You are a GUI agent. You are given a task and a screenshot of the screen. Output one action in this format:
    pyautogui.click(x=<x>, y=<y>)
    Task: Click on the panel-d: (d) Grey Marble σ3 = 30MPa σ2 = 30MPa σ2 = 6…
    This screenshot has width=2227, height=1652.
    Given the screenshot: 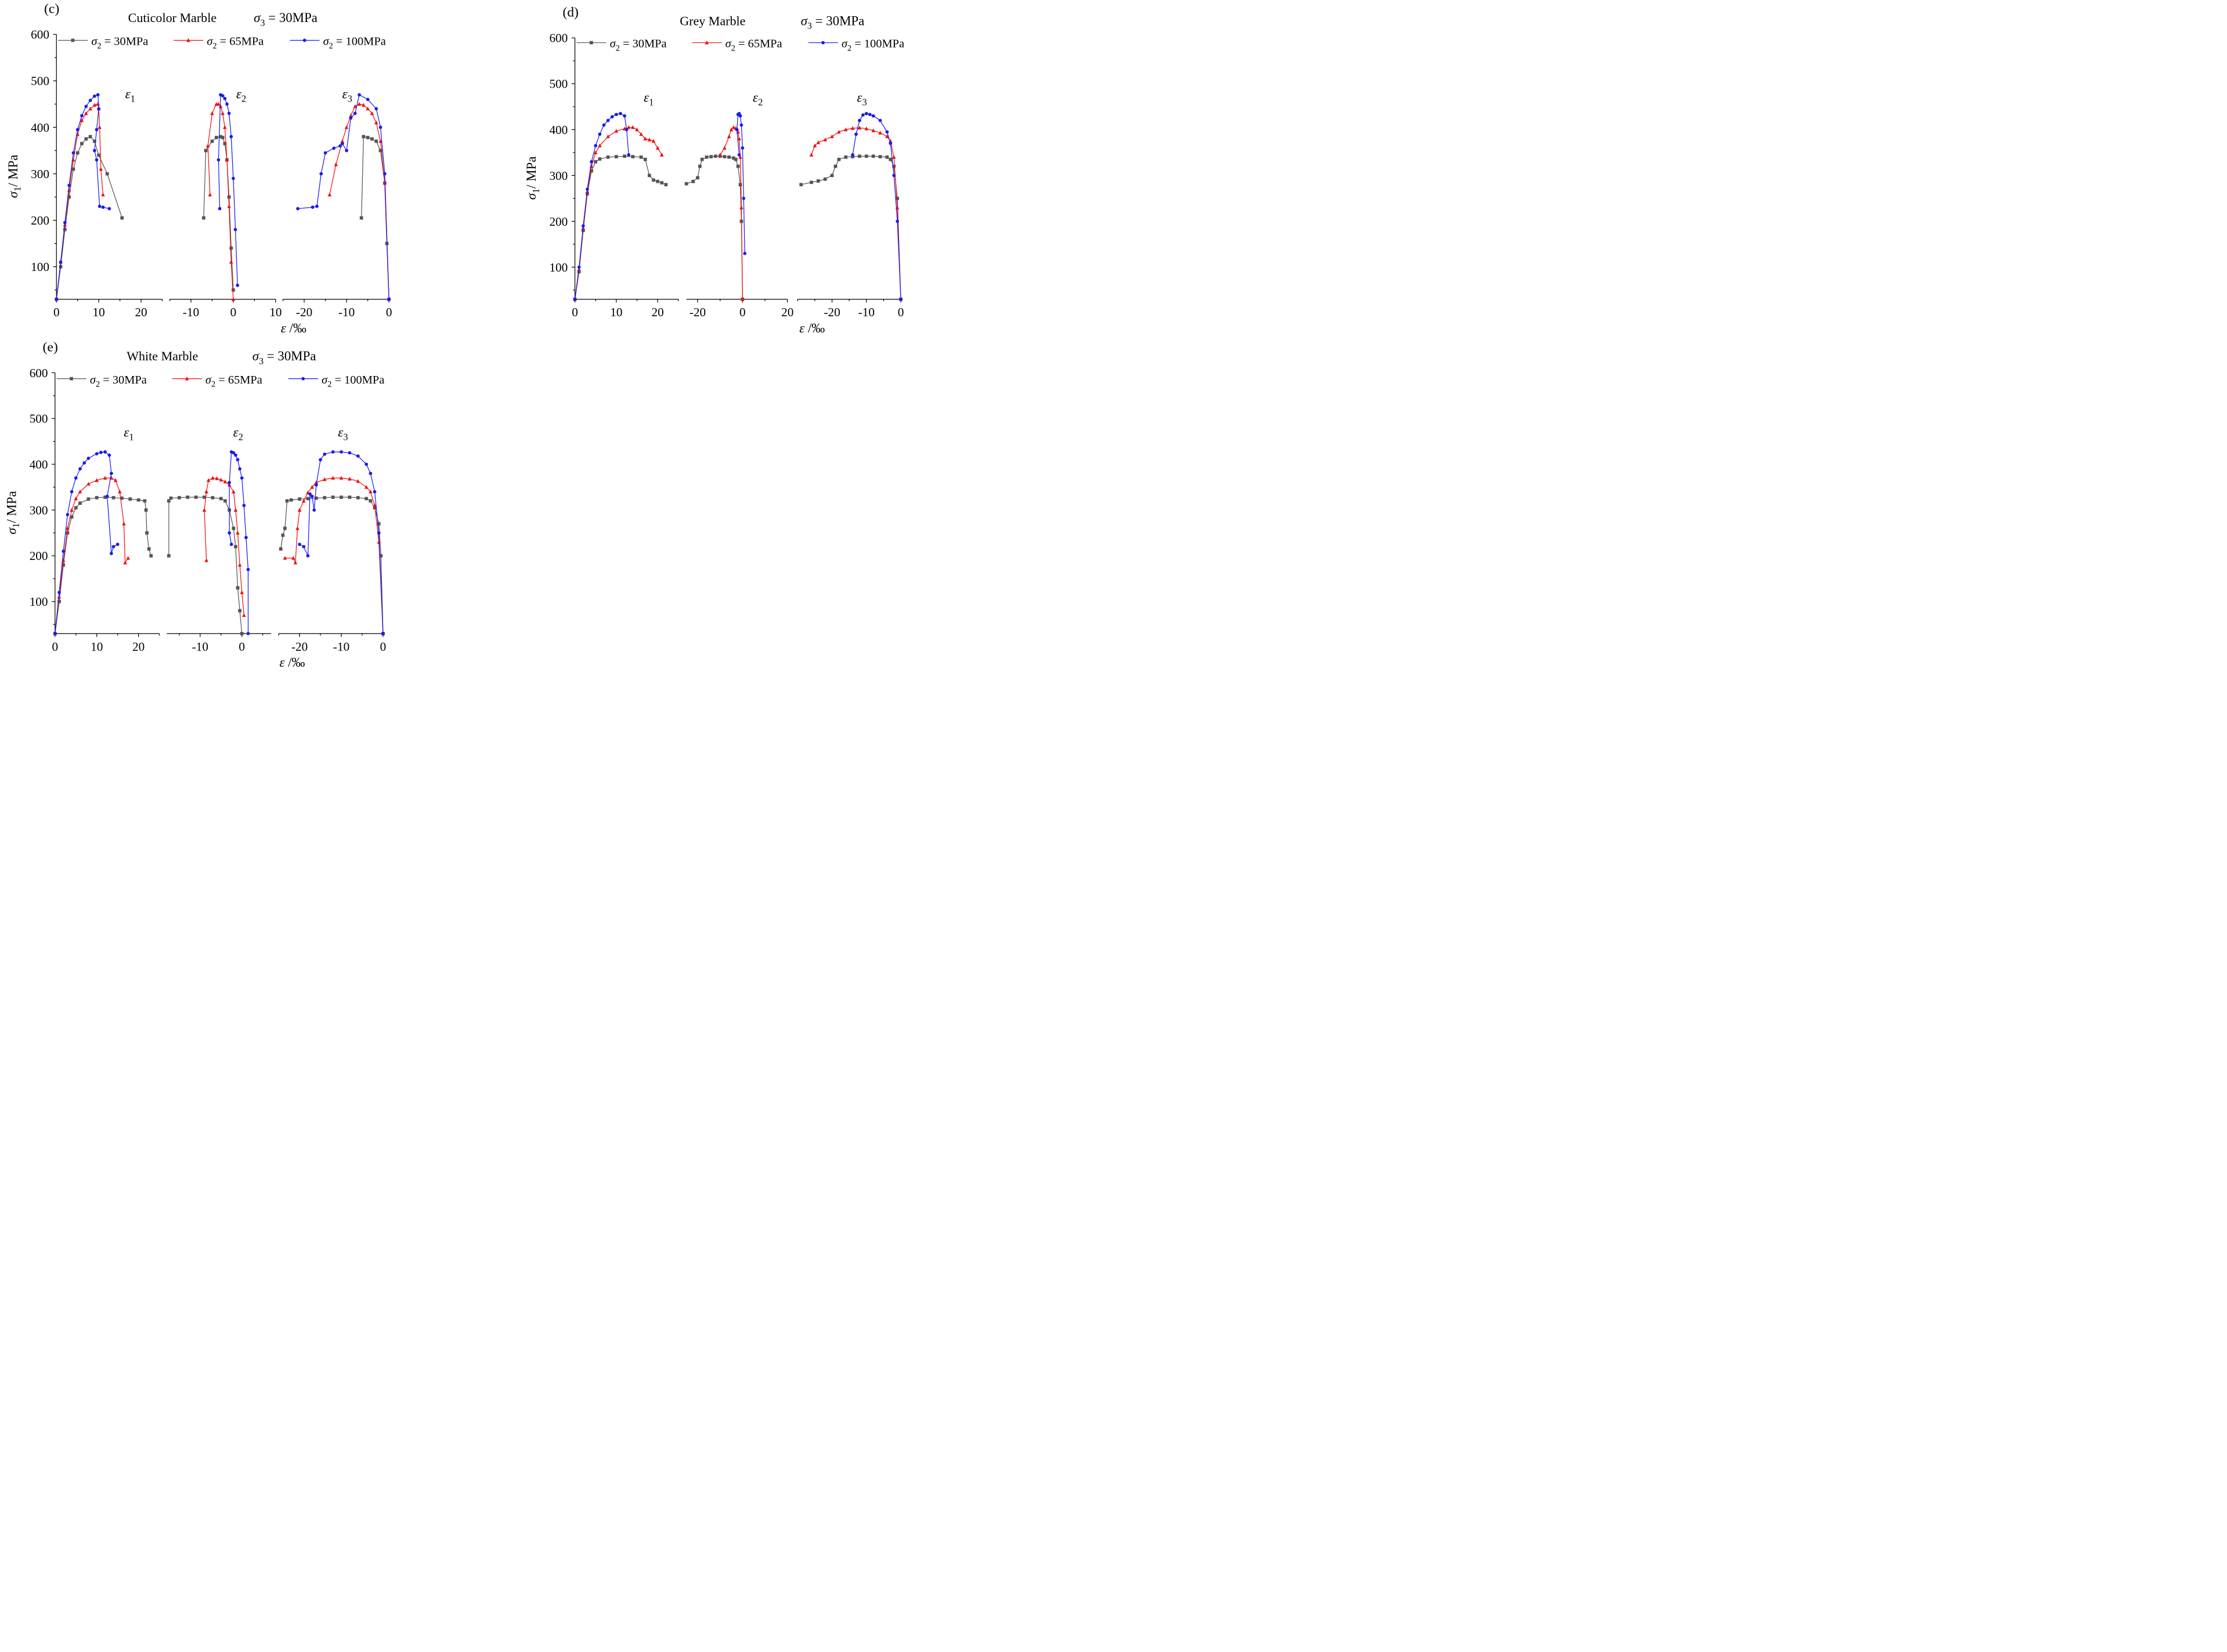 What is the action you would take?
    pyautogui.click(x=714, y=170)
    